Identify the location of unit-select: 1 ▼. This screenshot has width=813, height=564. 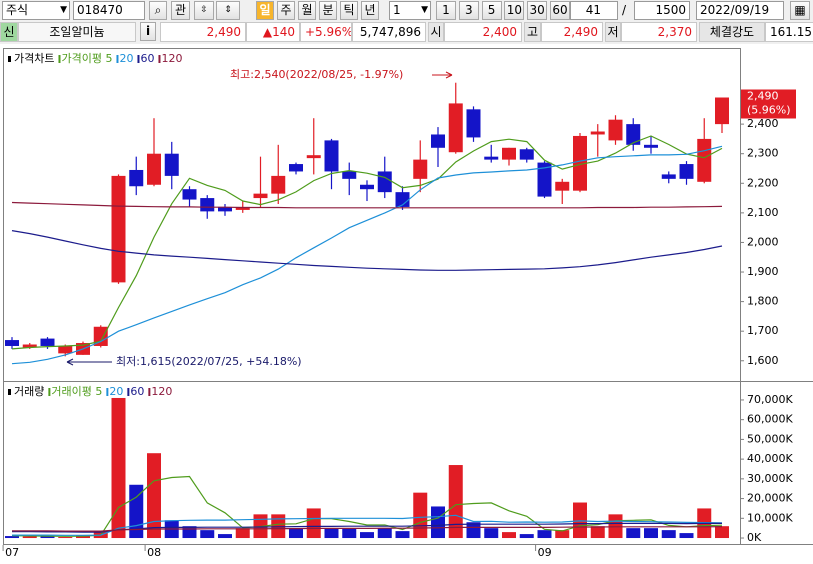
(410, 10).